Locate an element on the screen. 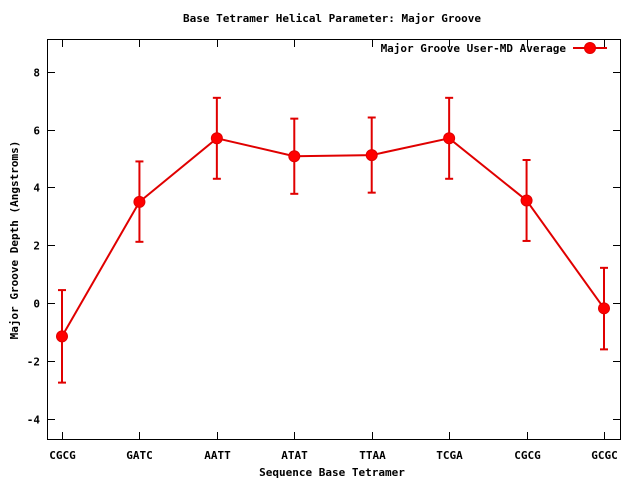  legend: Major Groove User-MD Average is located at coordinates (494, 48).